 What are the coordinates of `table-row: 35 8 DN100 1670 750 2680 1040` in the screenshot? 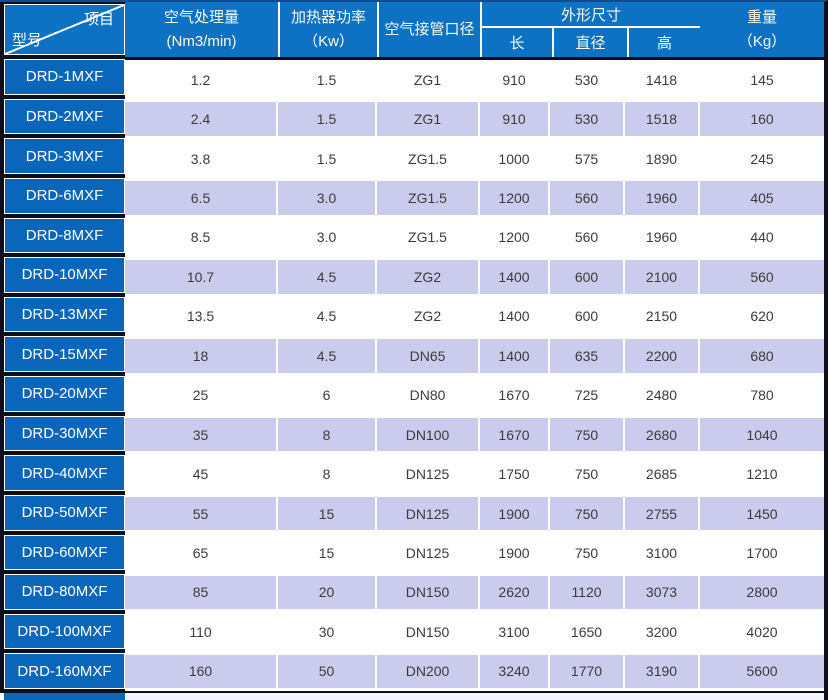 It's located at (474, 434).